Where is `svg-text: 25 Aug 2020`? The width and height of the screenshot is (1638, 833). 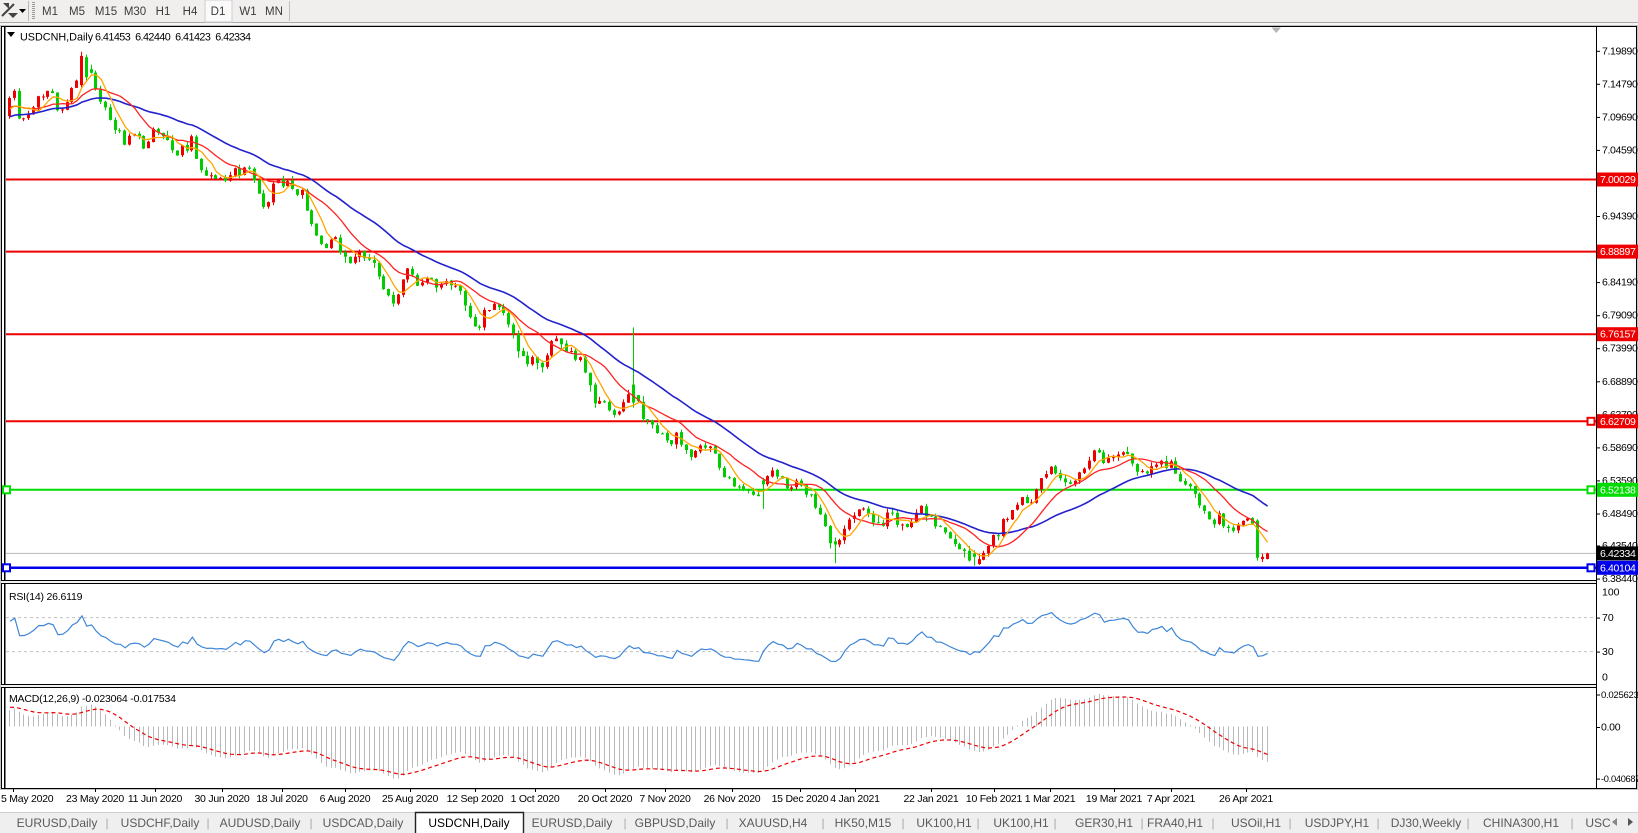 svg-text: 25 Aug 2020 is located at coordinates (410, 799).